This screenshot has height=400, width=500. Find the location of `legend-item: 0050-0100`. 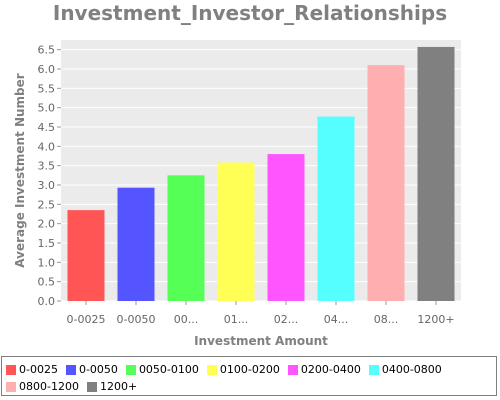

legend-item: 0050-0100 is located at coordinates (162, 369).